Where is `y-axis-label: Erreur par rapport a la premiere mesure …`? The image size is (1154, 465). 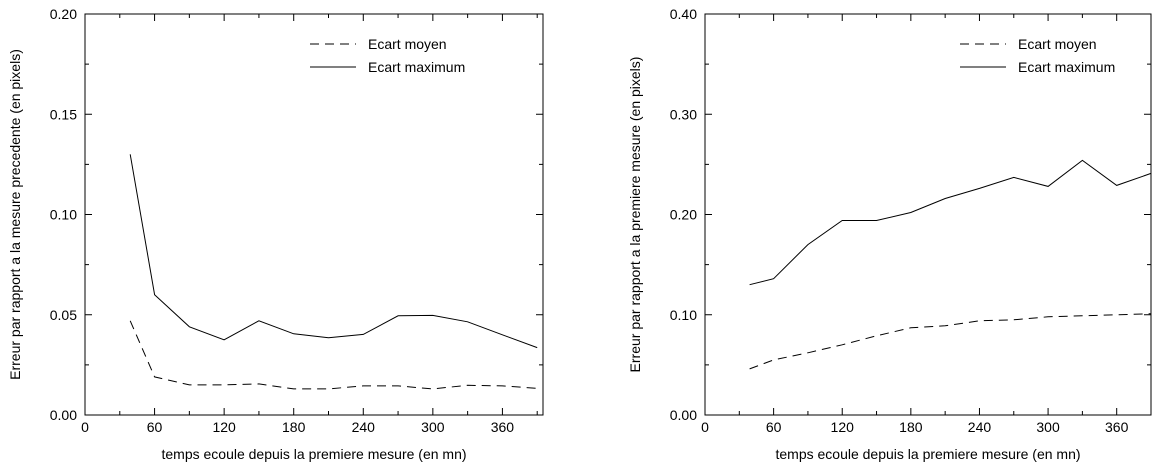
y-axis-label: Erreur par rapport a la premiere mesure … is located at coordinates (635, 215).